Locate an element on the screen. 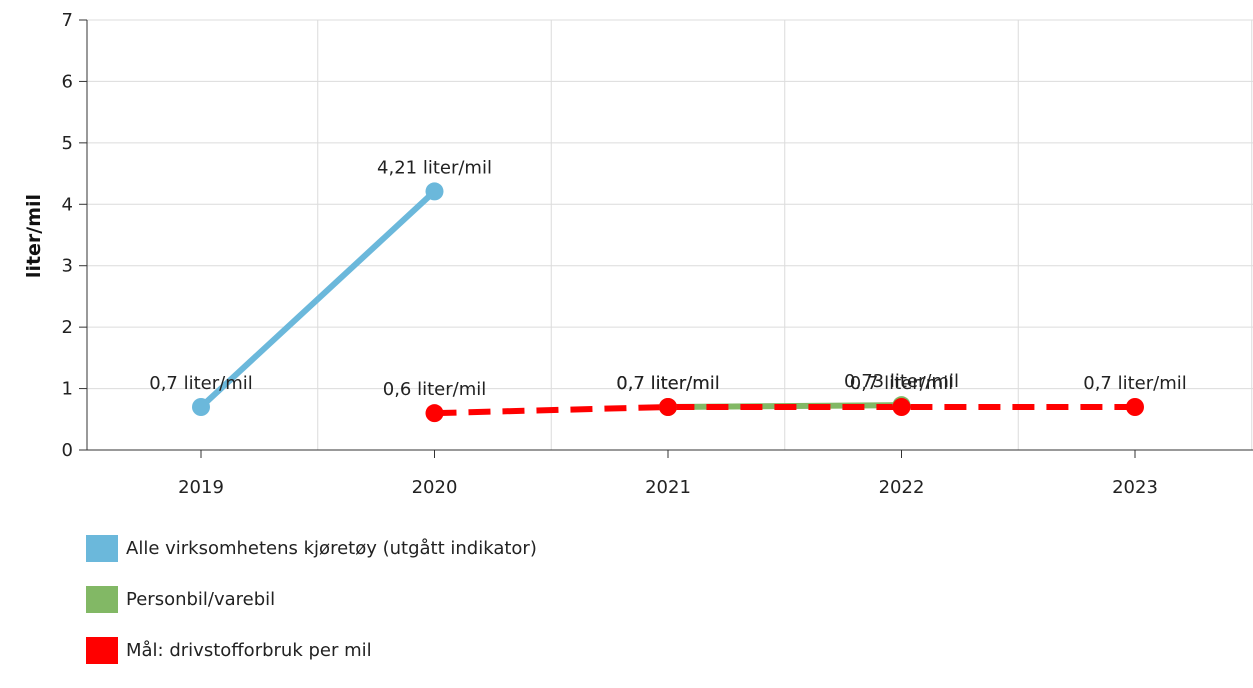 The image size is (1253, 688). data-label: 0,6 liter/mil is located at coordinates (434, 389).